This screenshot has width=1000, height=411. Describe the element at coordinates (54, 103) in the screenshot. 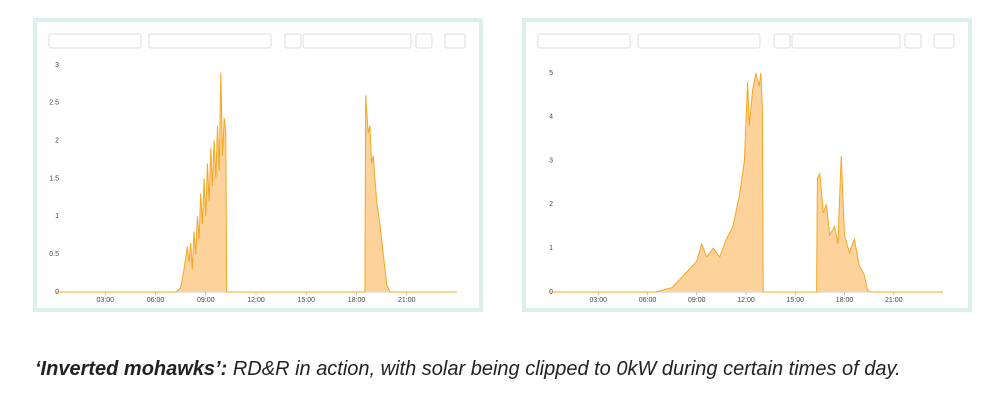

I see `y-tick-label: 2.5` at that location.